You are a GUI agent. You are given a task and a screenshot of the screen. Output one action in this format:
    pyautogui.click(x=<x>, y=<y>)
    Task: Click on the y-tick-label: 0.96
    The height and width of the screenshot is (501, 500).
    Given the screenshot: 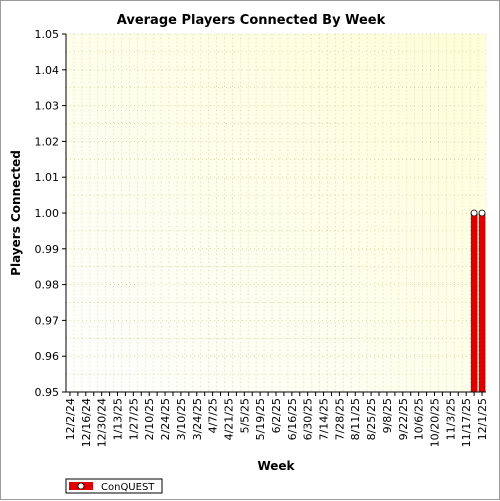 What is the action you would take?
    pyautogui.click(x=47, y=356)
    